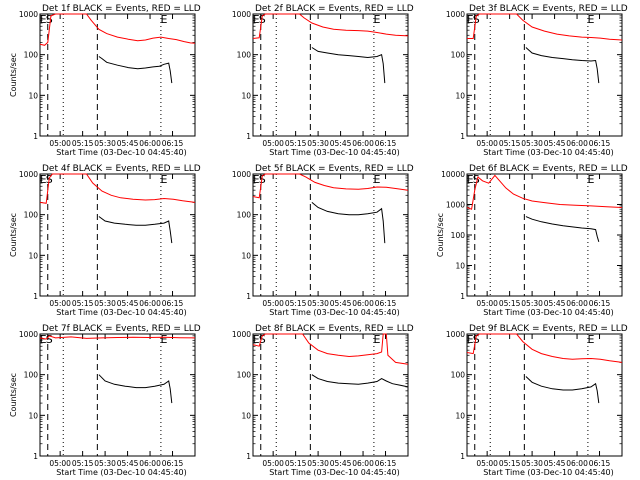  What do you see at coordinates (121, 329) in the screenshot?
I see `panel-title: Det 7f BLACK = Events, RED = LLD` at bounding box center [121, 329].